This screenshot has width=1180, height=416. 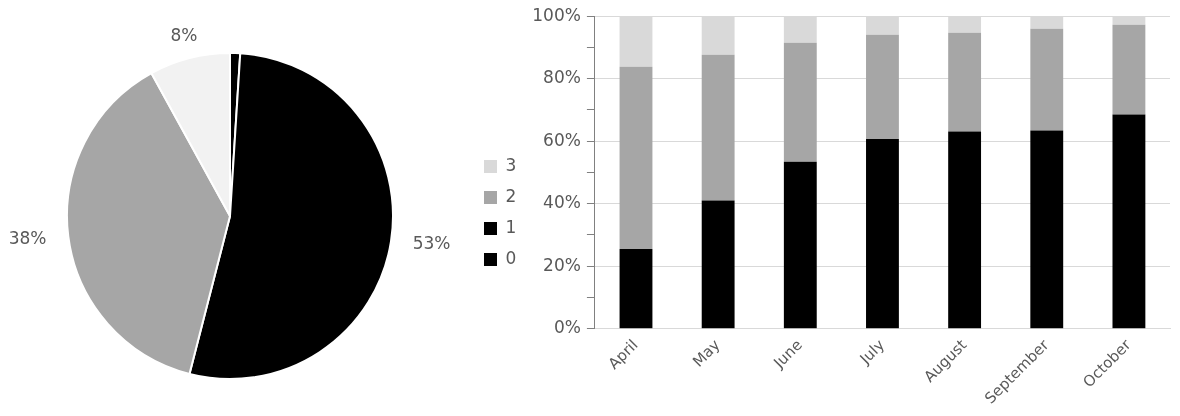 What do you see at coordinates (431, 243) in the screenshot?
I see `data-label: 53%` at bounding box center [431, 243].